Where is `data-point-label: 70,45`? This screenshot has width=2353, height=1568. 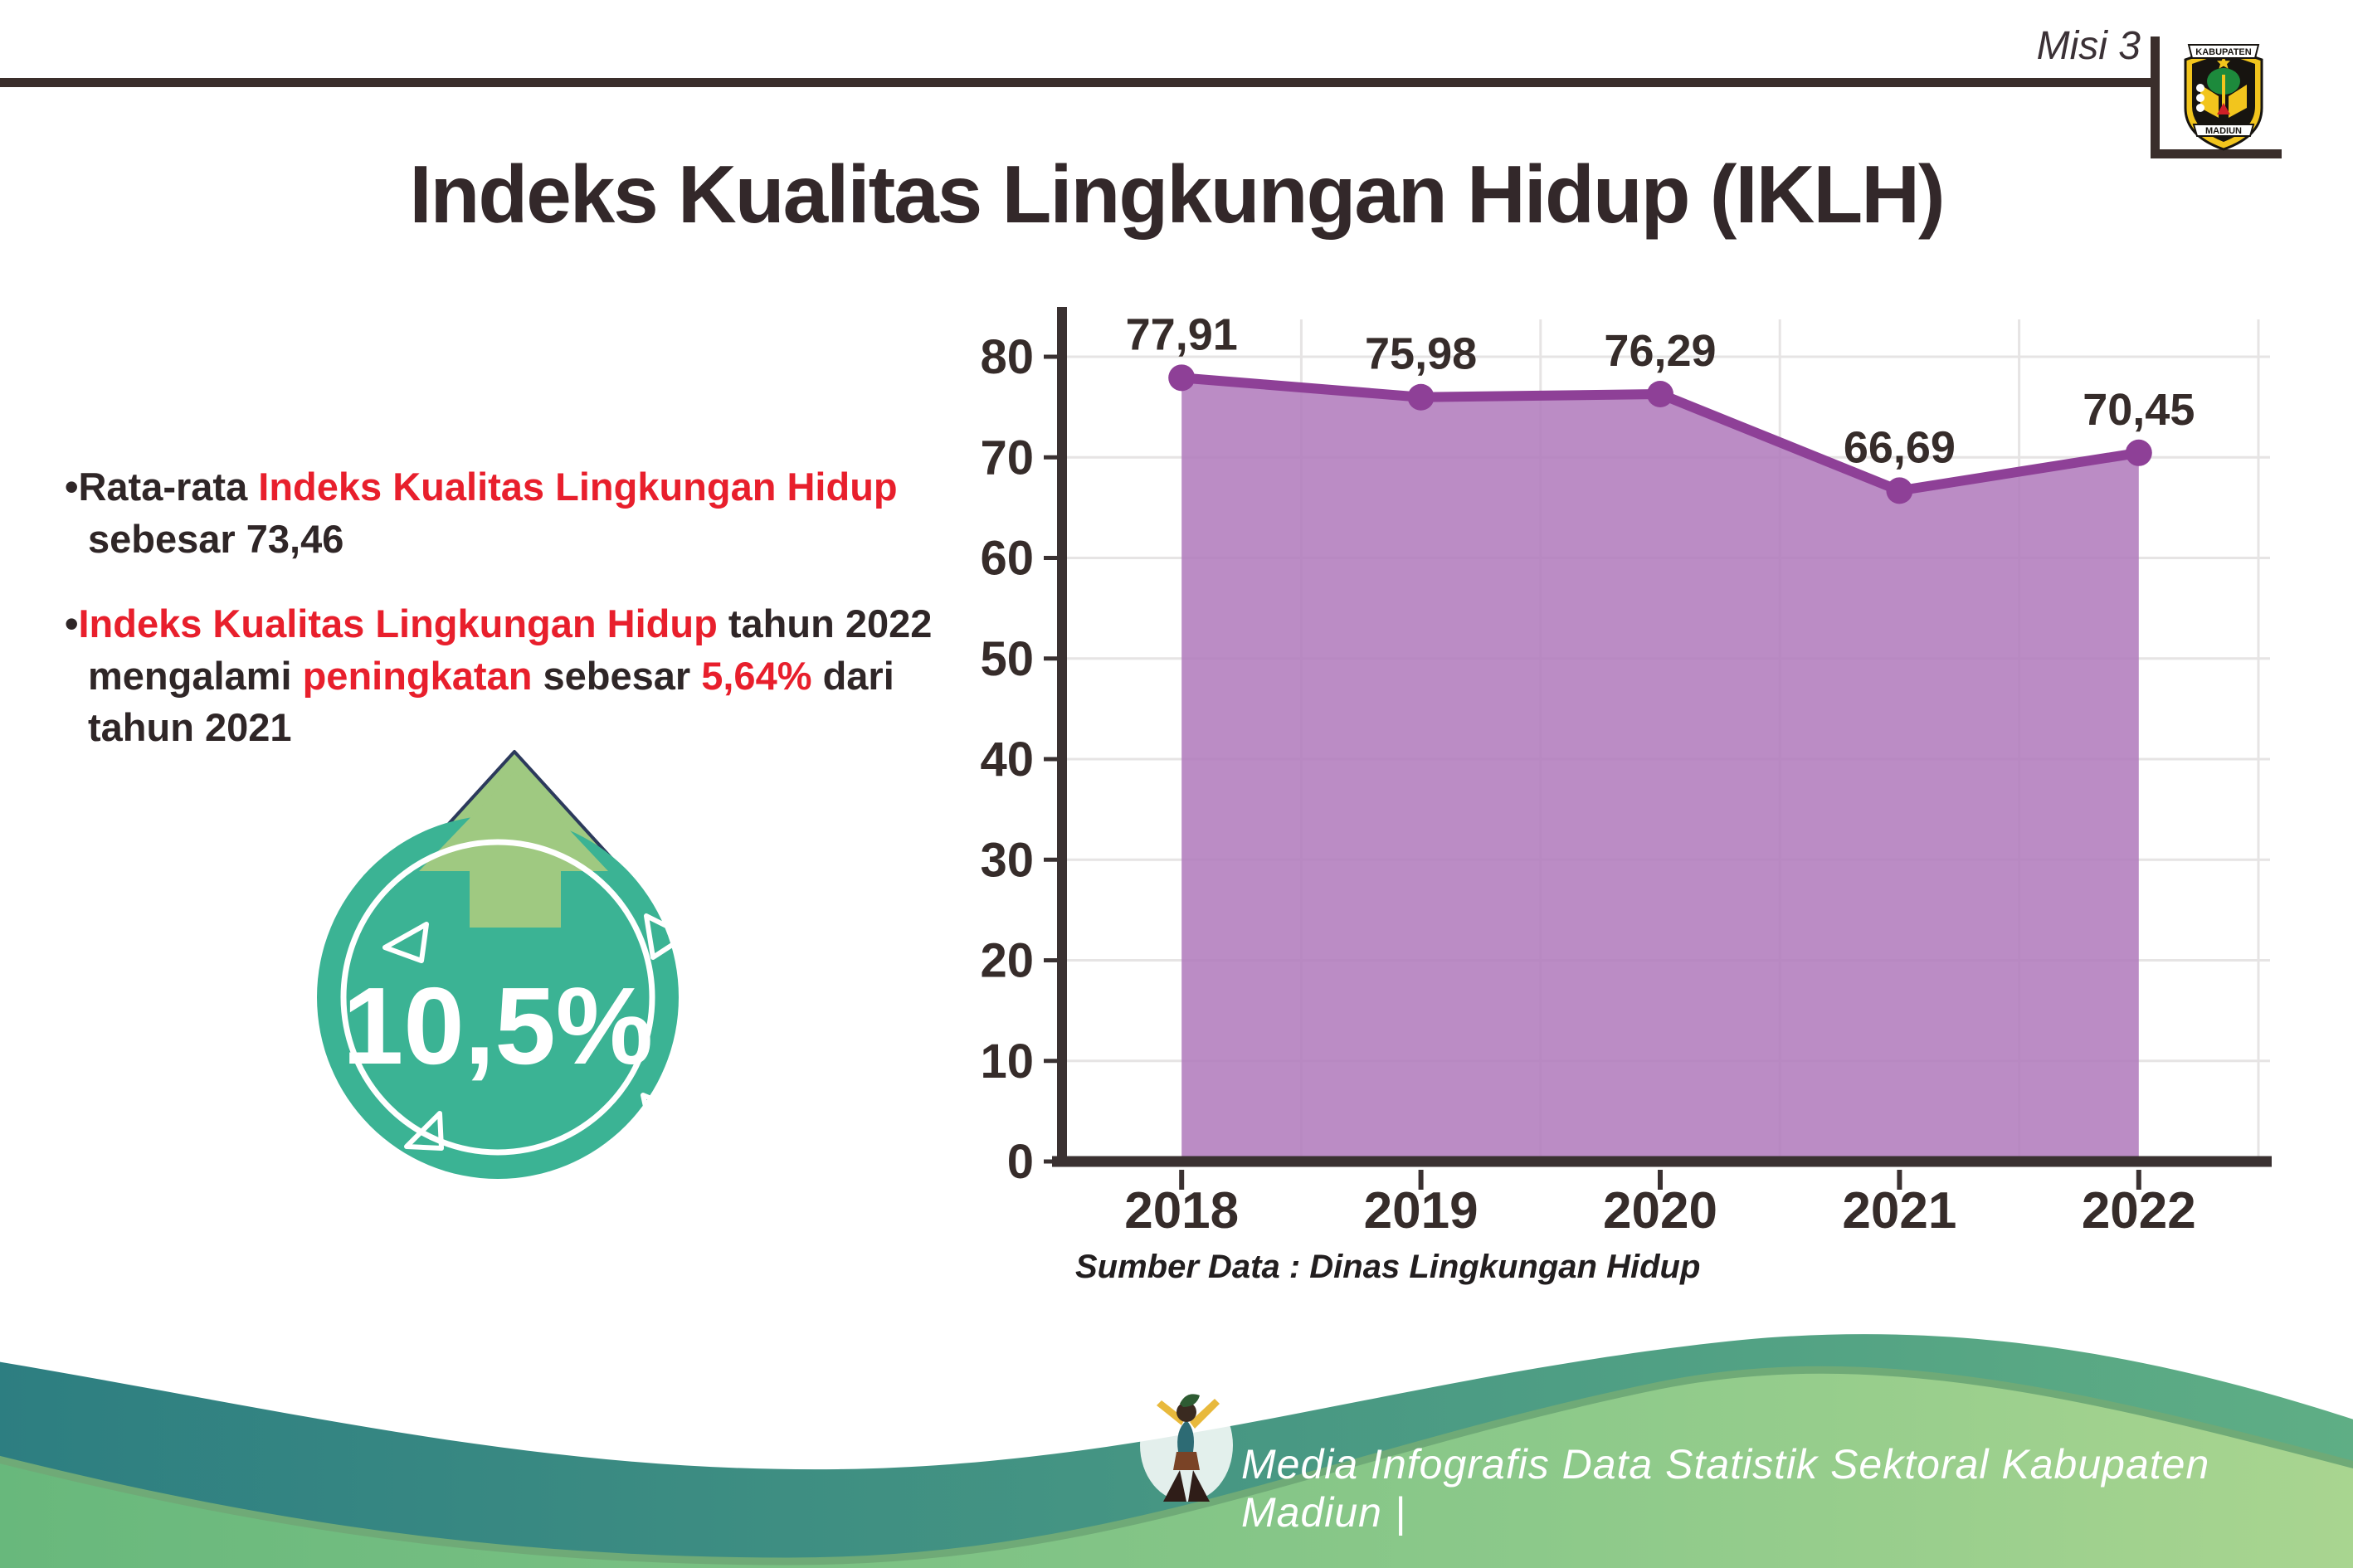 data-point-label: 70,45 is located at coordinates (2139, 410).